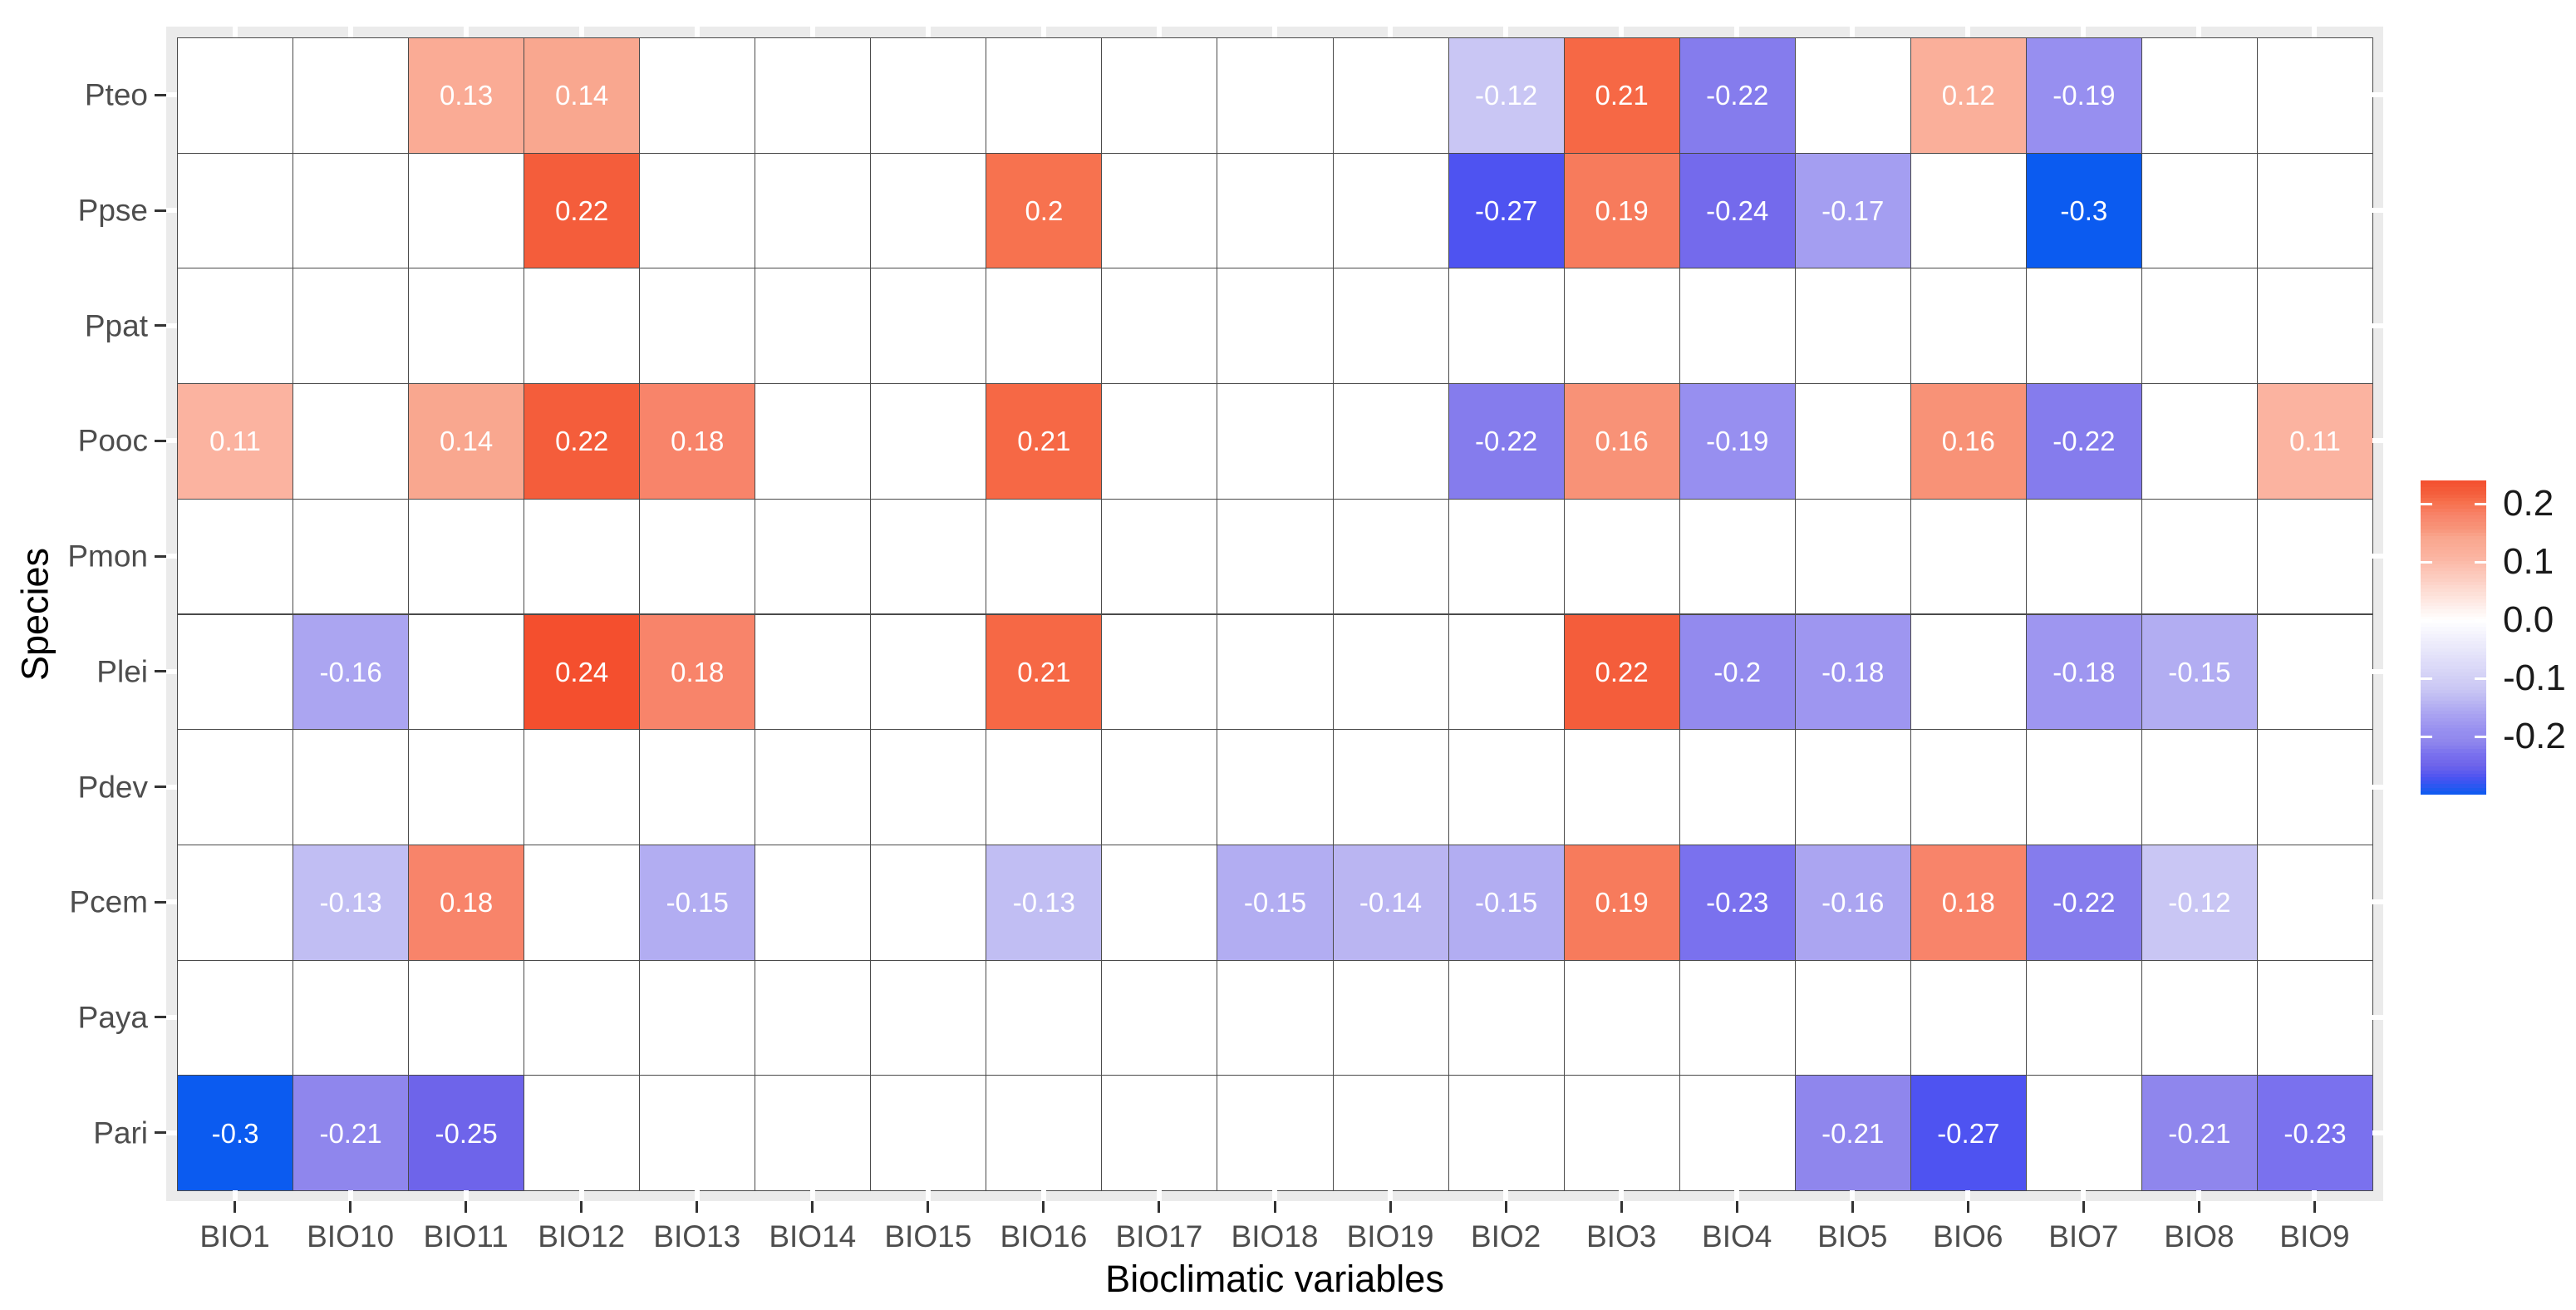 This screenshot has height=1310, width=2576. What do you see at coordinates (1968, 1133) in the screenshot?
I see `cell-value-label: -0.27` at bounding box center [1968, 1133].